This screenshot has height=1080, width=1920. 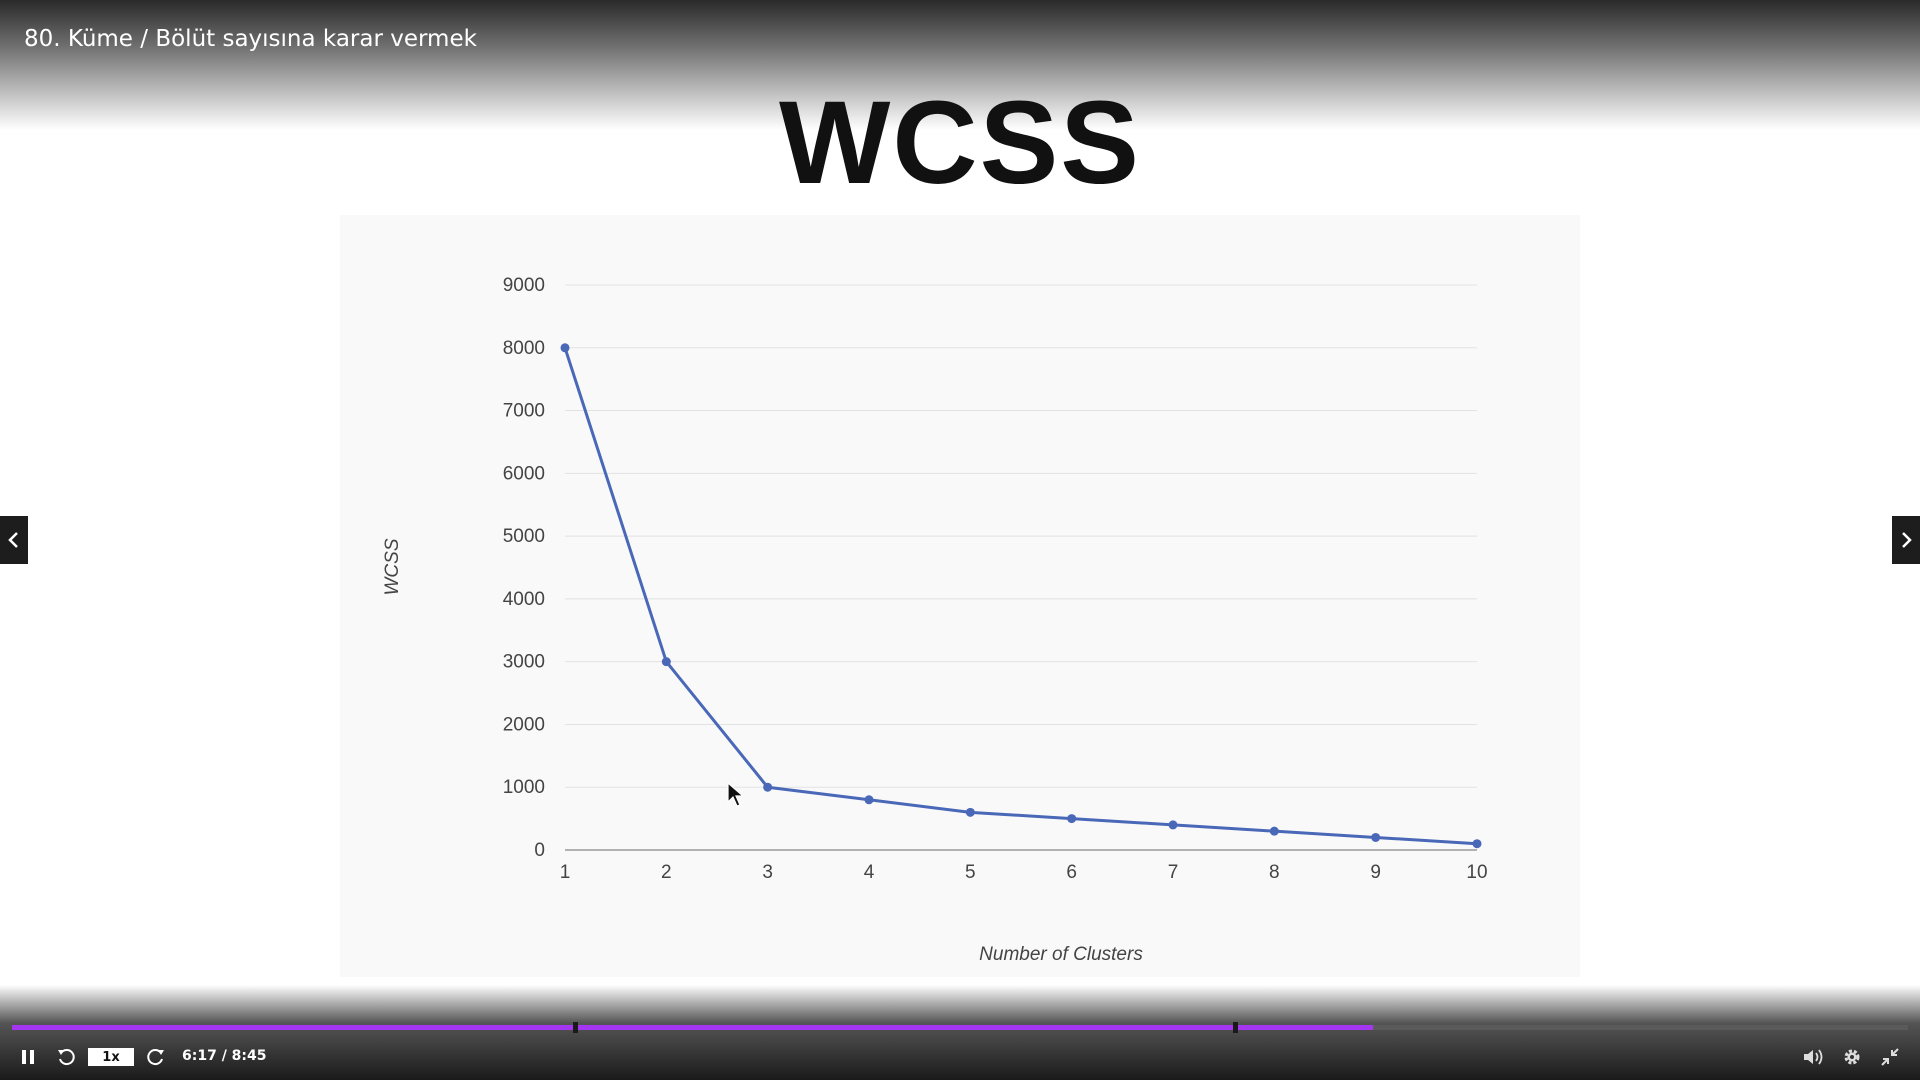 I want to click on playback-speed-button: 1x, so click(x=111, y=1057).